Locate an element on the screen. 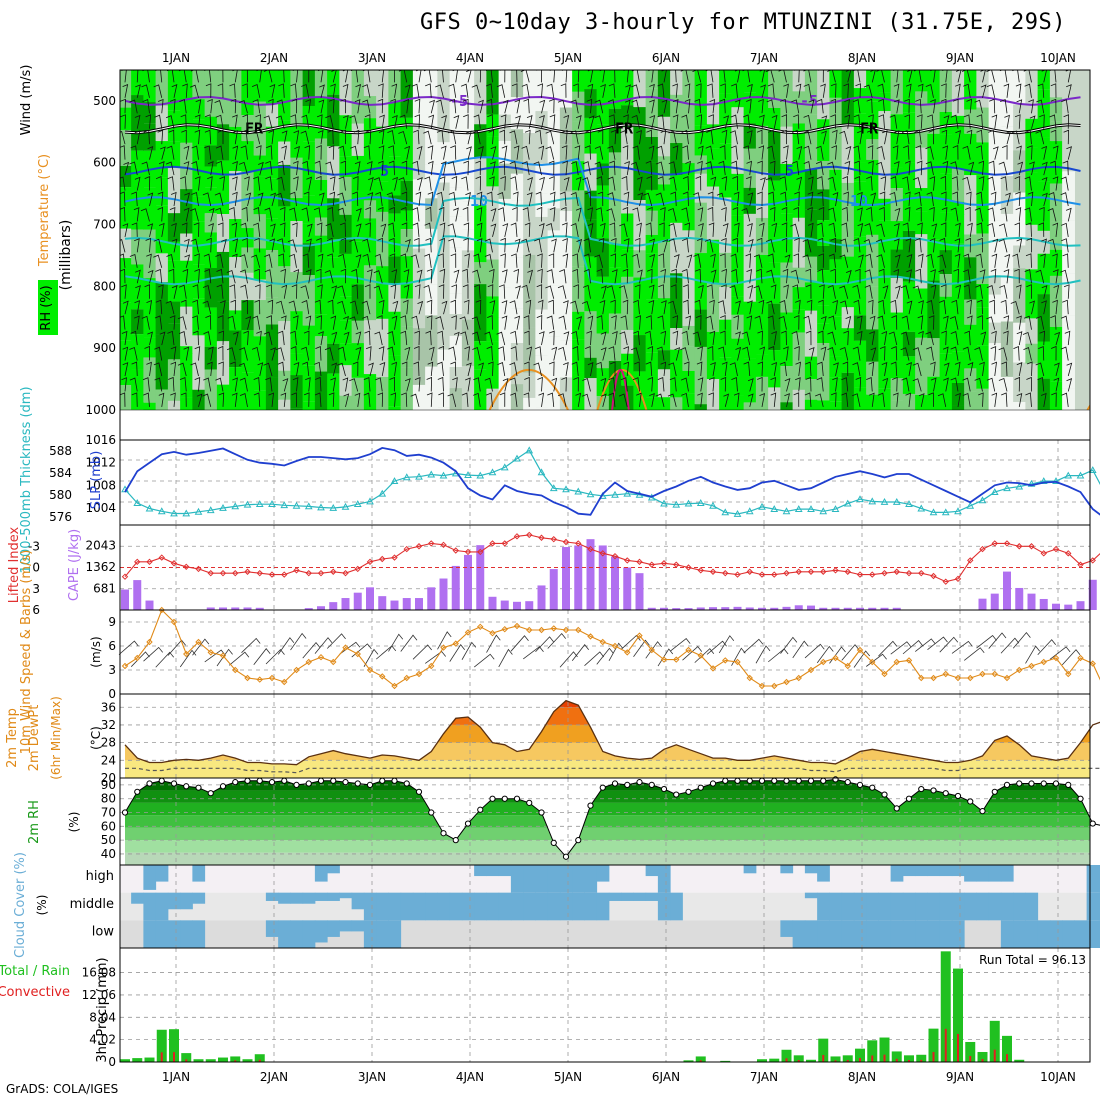 The image size is (1100, 1100). day-label-bottom: 7JAN is located at coordinates (764, 1077).